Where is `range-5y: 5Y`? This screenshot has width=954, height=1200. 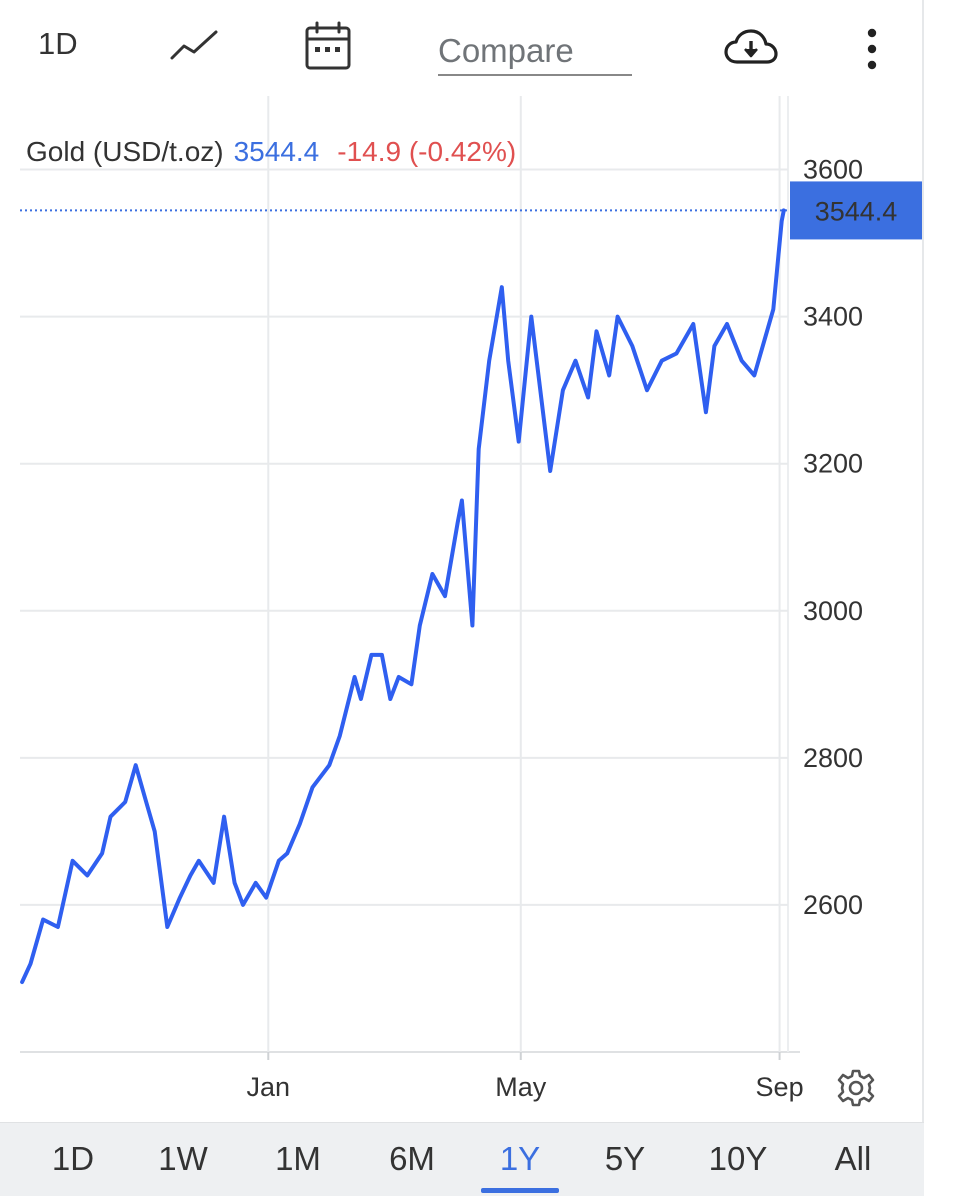 range-5y: 5Y is located at coordinates (625, 1158).